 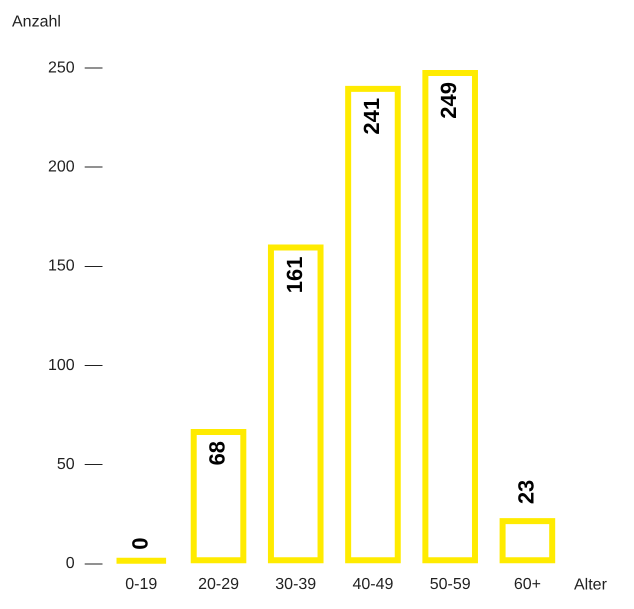 I want to click on y-axis-title: Anzahl, so click(x=36, y=21).